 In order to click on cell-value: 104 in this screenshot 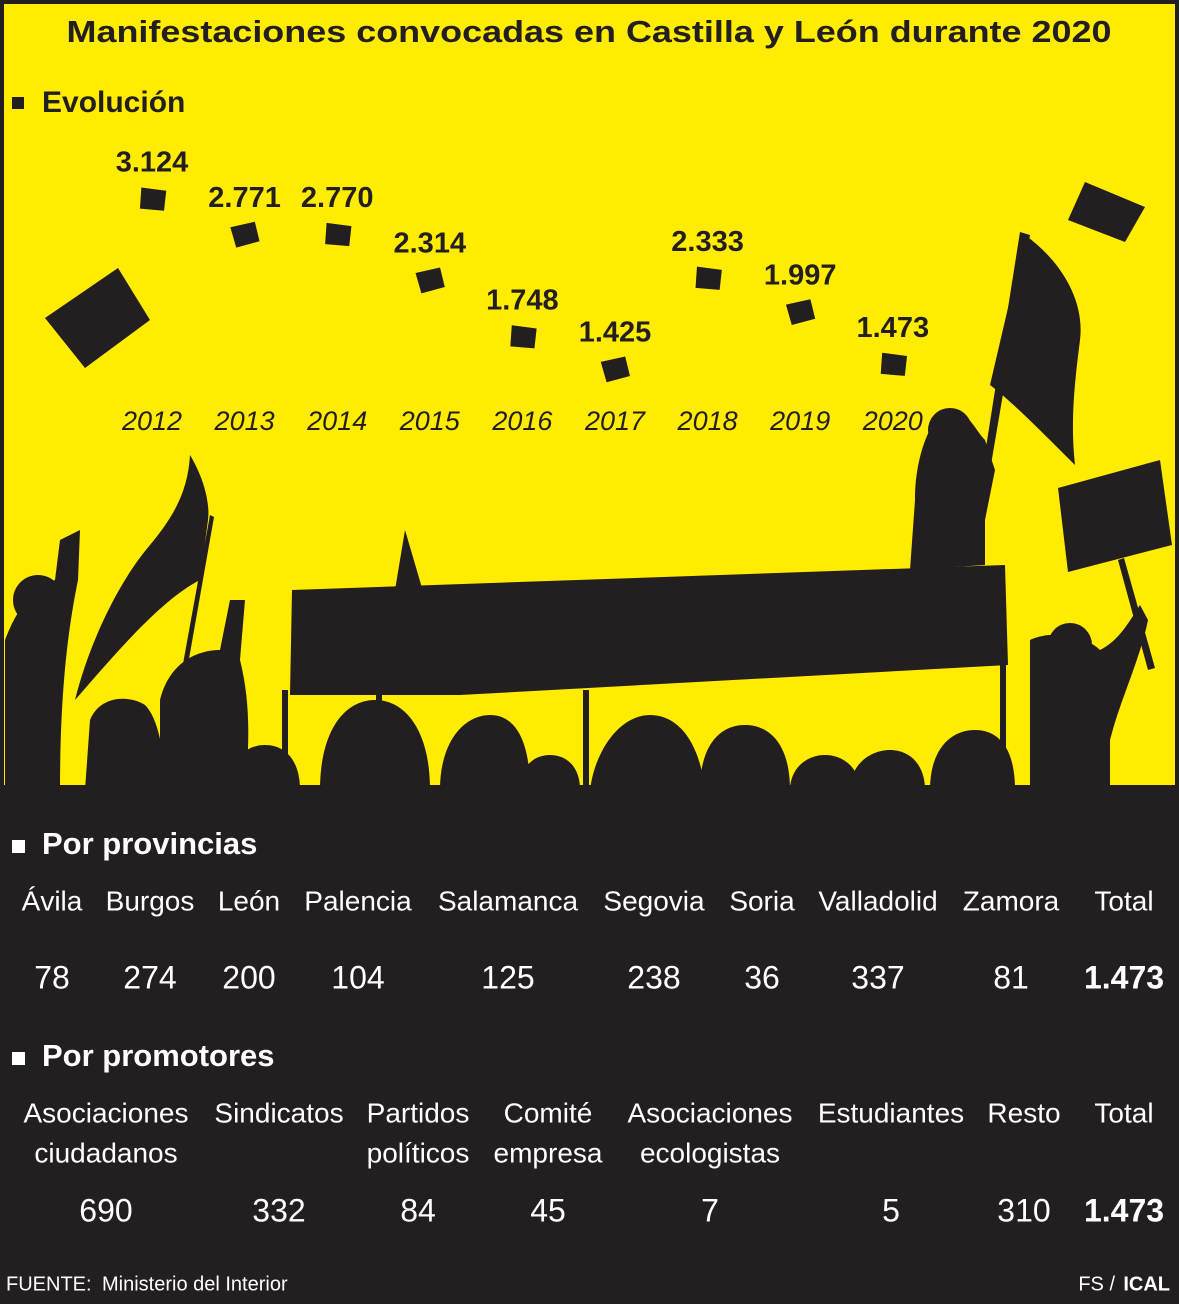, I will do `click(357, 977)`.